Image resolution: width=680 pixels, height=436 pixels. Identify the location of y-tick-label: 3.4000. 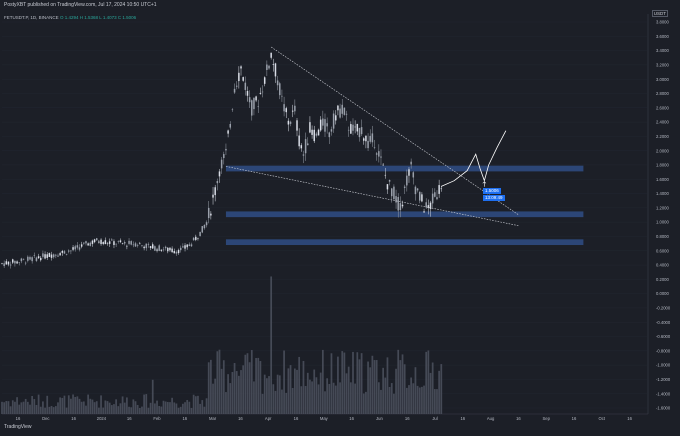
(662, 50).